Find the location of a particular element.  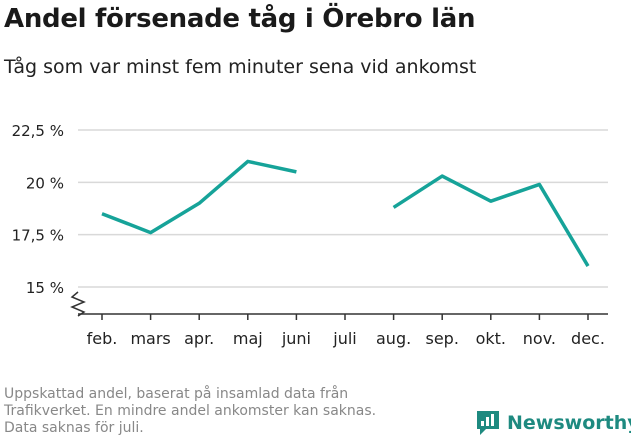

brand-name: Newsworthy is located at coordinates (569, 423).